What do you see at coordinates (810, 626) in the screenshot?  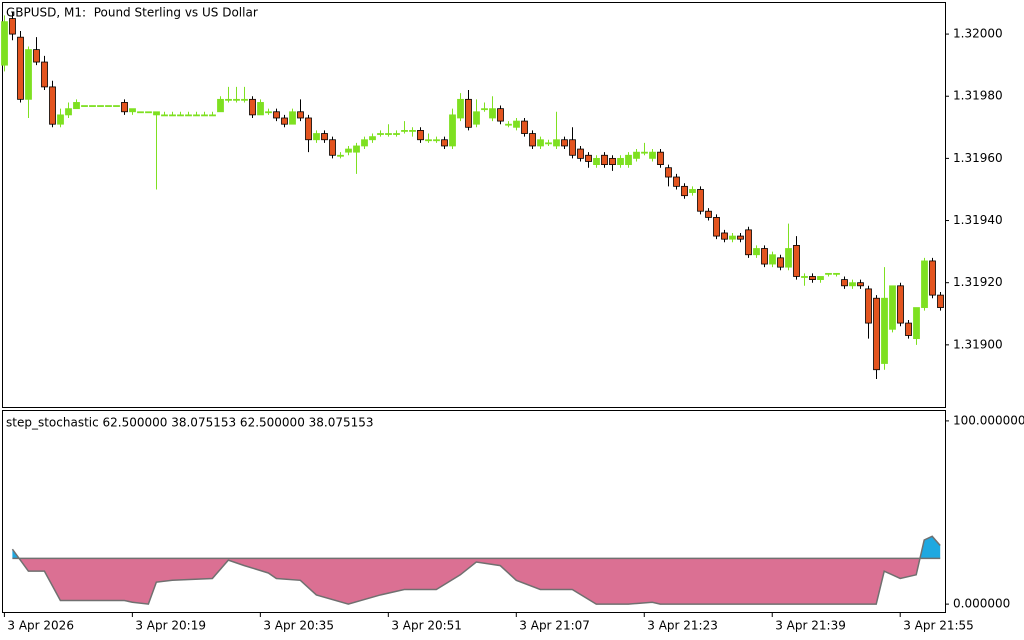 I see `x-tick-label: 3 Apr 21:39` at bounding box center [810, 626].